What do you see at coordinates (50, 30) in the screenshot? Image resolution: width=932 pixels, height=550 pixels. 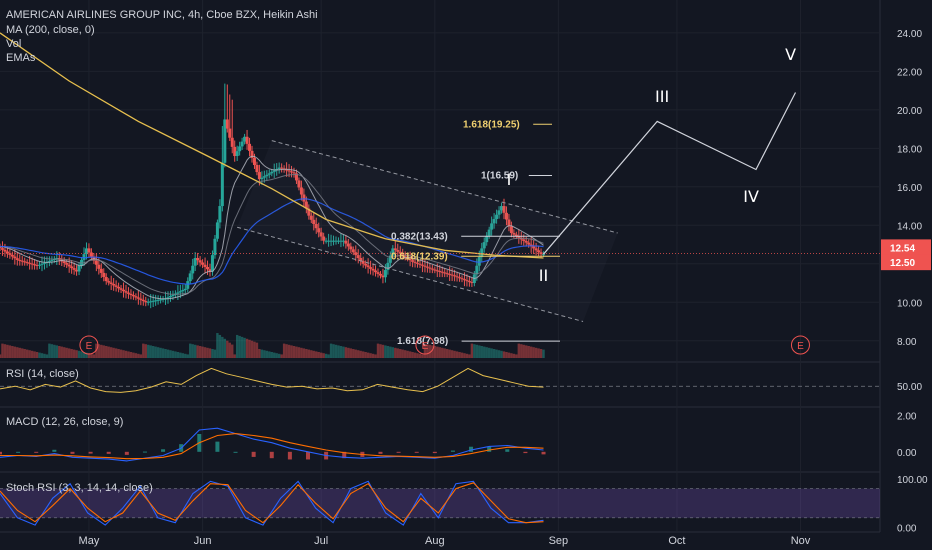 I see `indicator-ma200-label: MA (200, close, 0)` at bounding box center [50, 30].